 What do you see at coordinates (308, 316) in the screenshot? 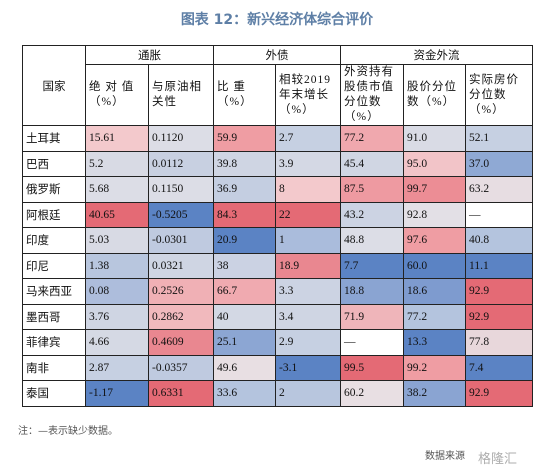
I see `value-cell: 3.4` at bounding box center [308, 316].